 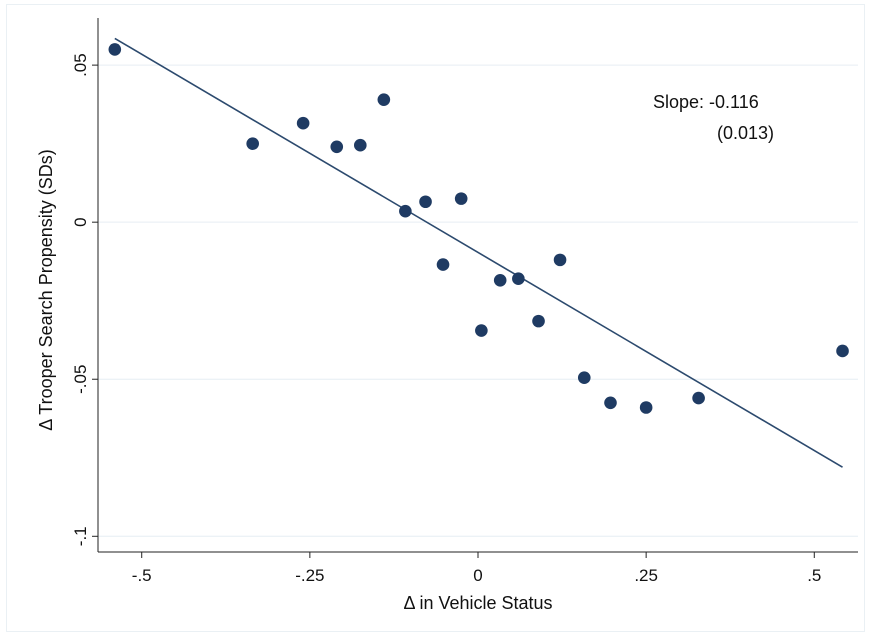 I want to click on y-tick-label: -.05, so click(x=80, y=379).